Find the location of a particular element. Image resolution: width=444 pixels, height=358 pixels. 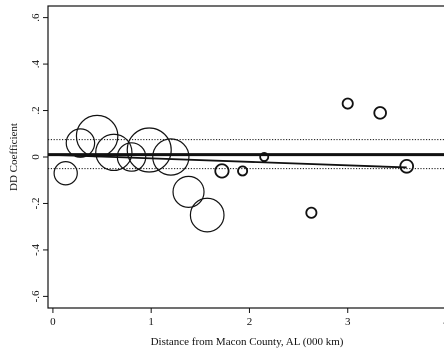

x-axis-label: Distance from Macon County, AL (000 km) is located at coordinates (247, 342).